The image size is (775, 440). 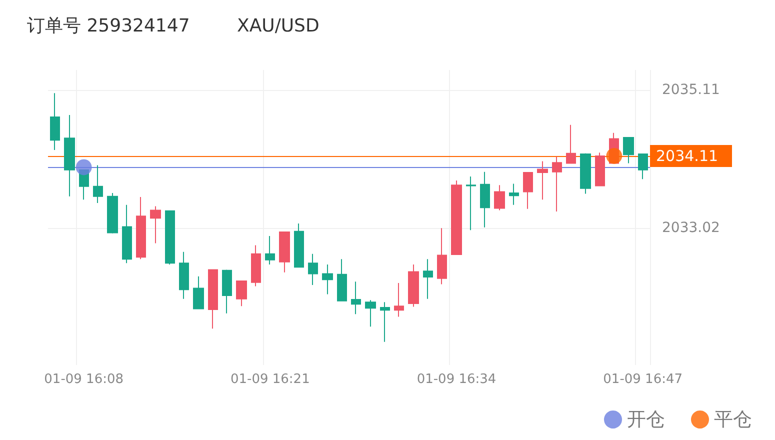 I want to click on legend-label: 开仓, so click(x=646, y=419).